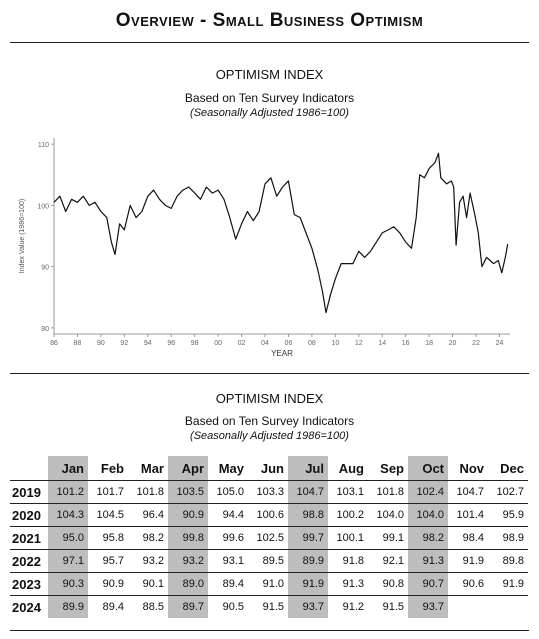 The width and height of the screenshot is (539, 639). I want to click on chart-note: (Seasonally Adjusted 1986=100), so click(269, 113).